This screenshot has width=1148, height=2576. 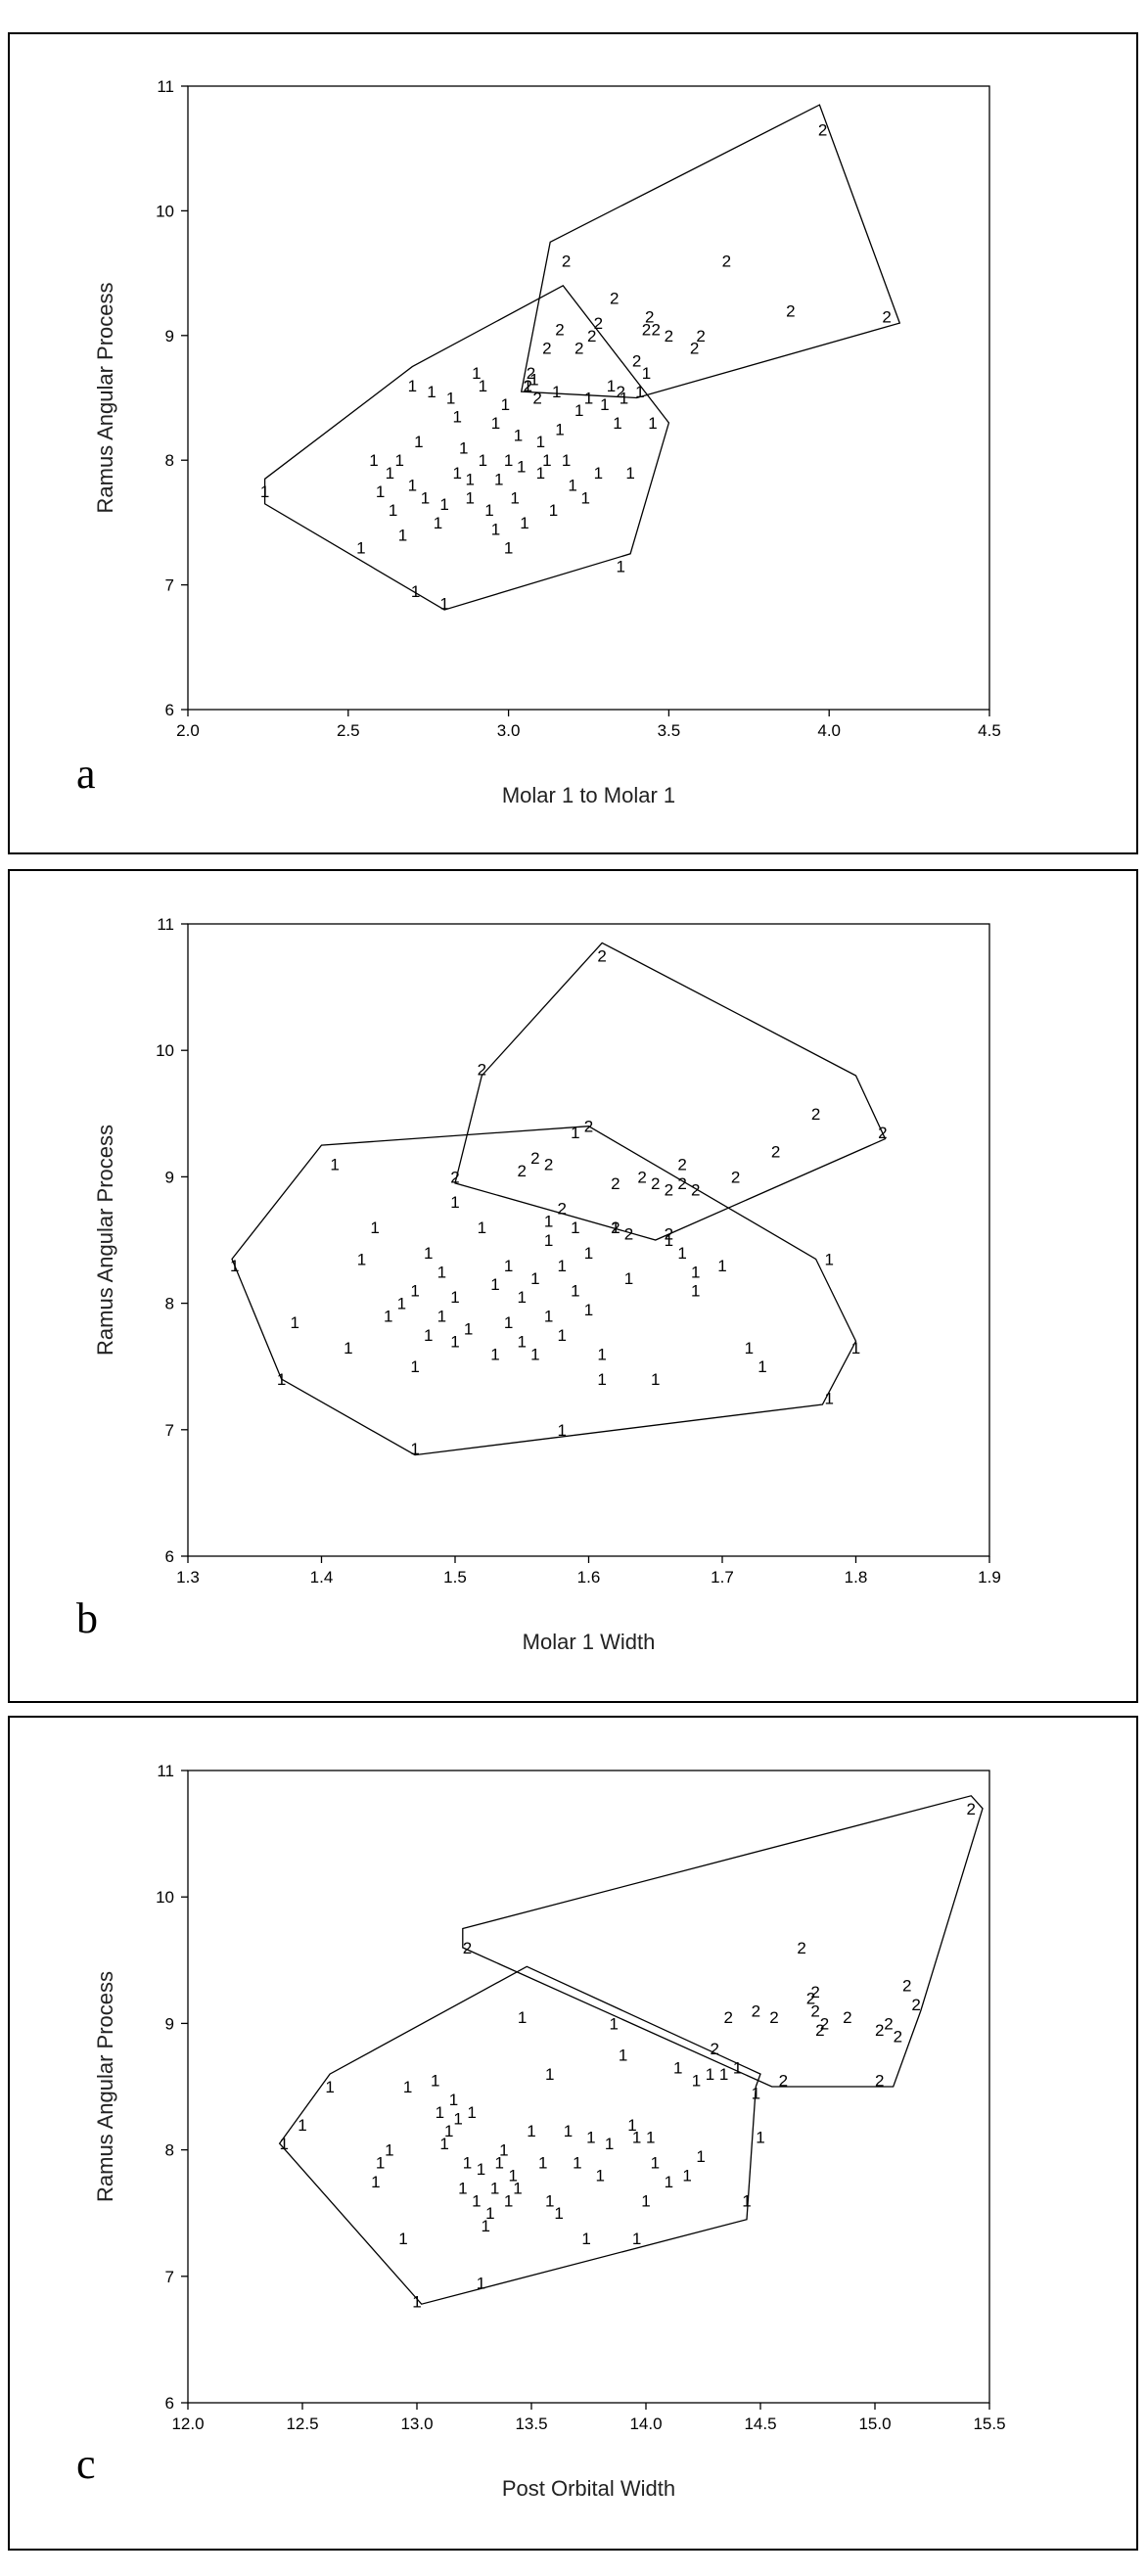 What do you see at coordinates (188, 730) in the screenshot?
I see `x-tick-label: 2.0` at bounding box center [188, 730].